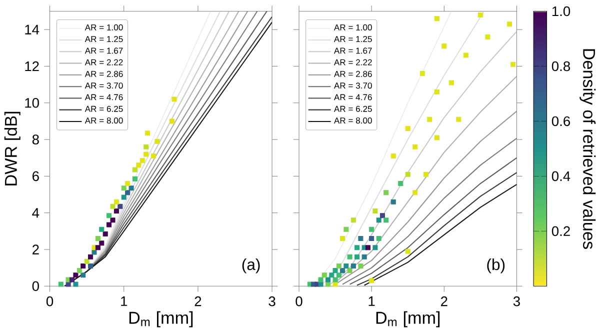  Describe the element at coordinates (561, 121) in the screenshot. I see `color-bar-label: 0.6` at that location.